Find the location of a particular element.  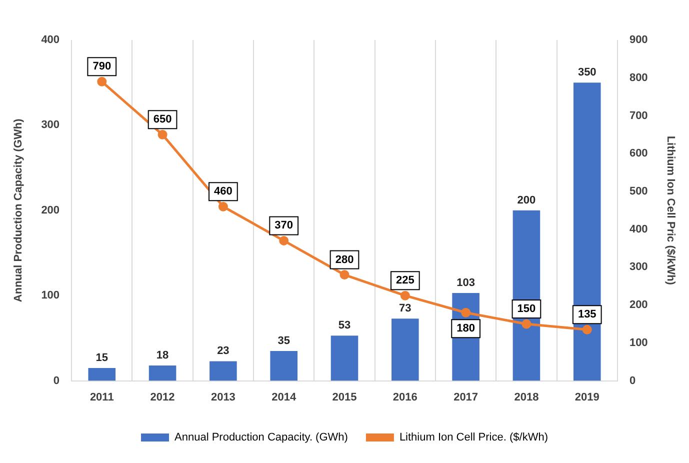

data-label: 180 is located at coordinates (465, 328).